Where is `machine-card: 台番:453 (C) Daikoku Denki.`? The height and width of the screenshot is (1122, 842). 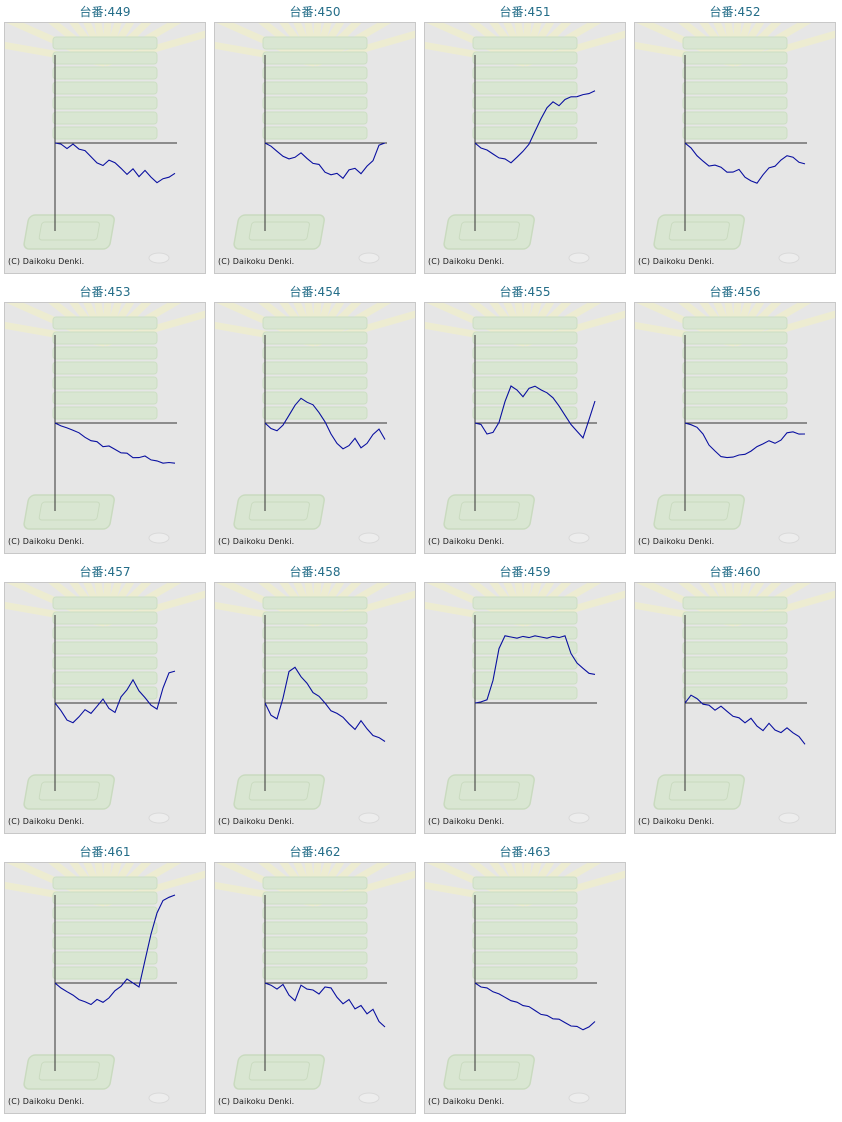
machine-card: 台番:453 (C) Daikoku Denki. is located at coordinates (105, 420).